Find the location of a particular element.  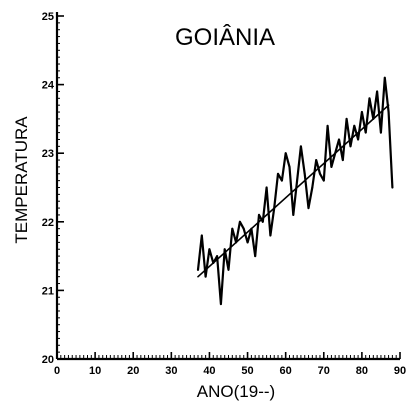

x-tick-label: 20 is located at coordinates (133, 371).